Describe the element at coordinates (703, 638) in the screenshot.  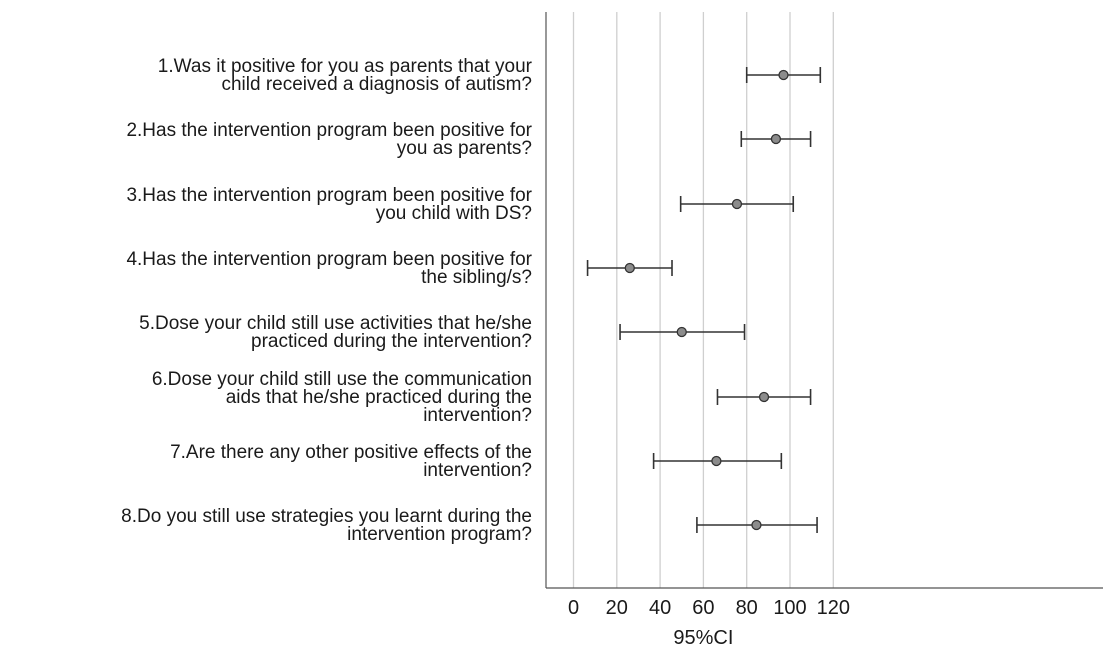
I see `x-axis-title: 95%CI` at that location.